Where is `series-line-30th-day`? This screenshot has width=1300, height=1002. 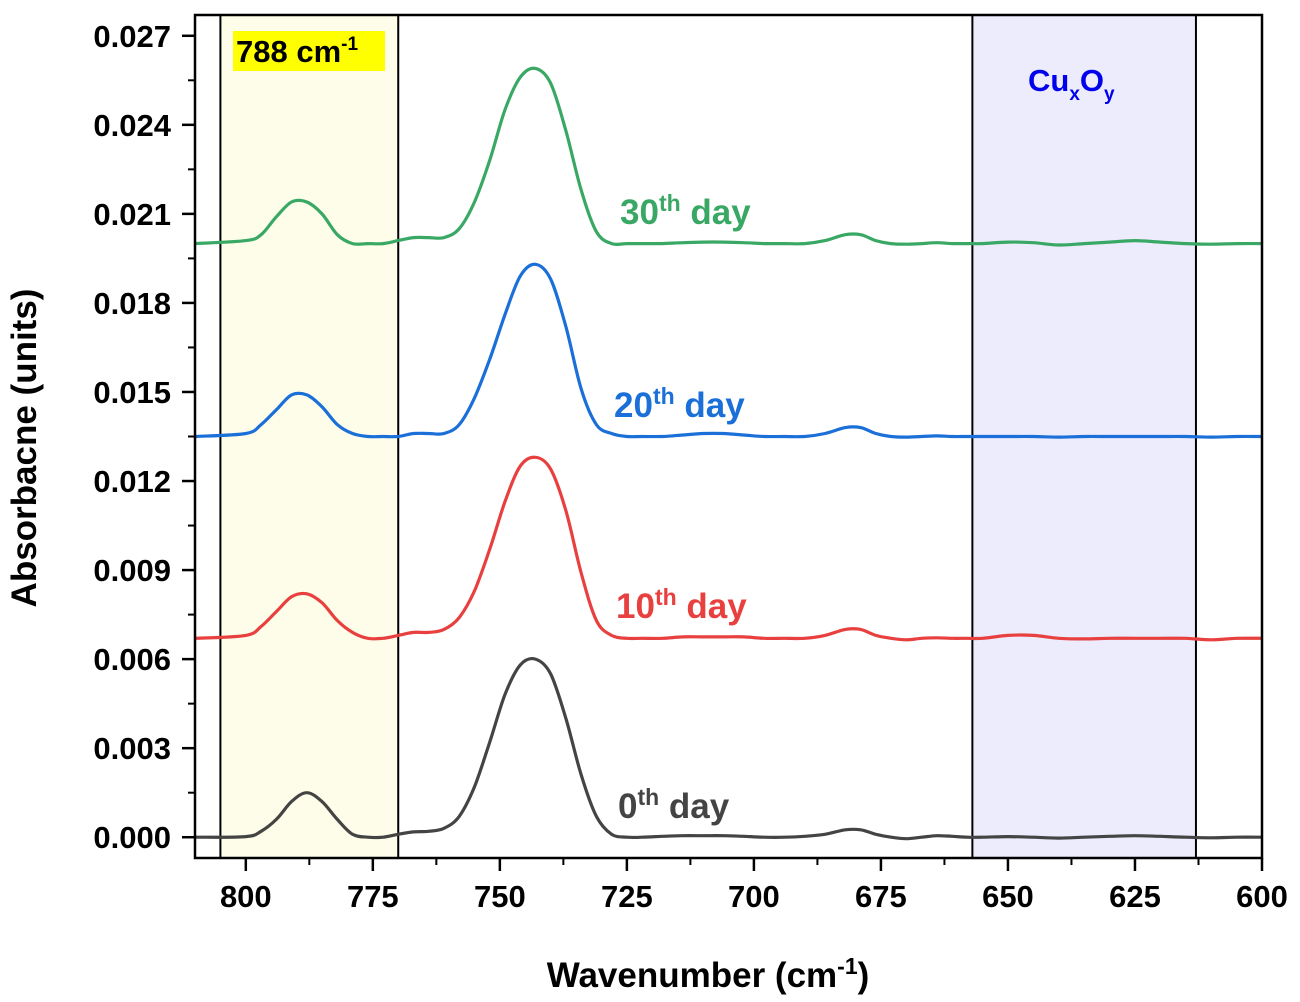
series-line-30th-day is located at coordinates (728, 156).